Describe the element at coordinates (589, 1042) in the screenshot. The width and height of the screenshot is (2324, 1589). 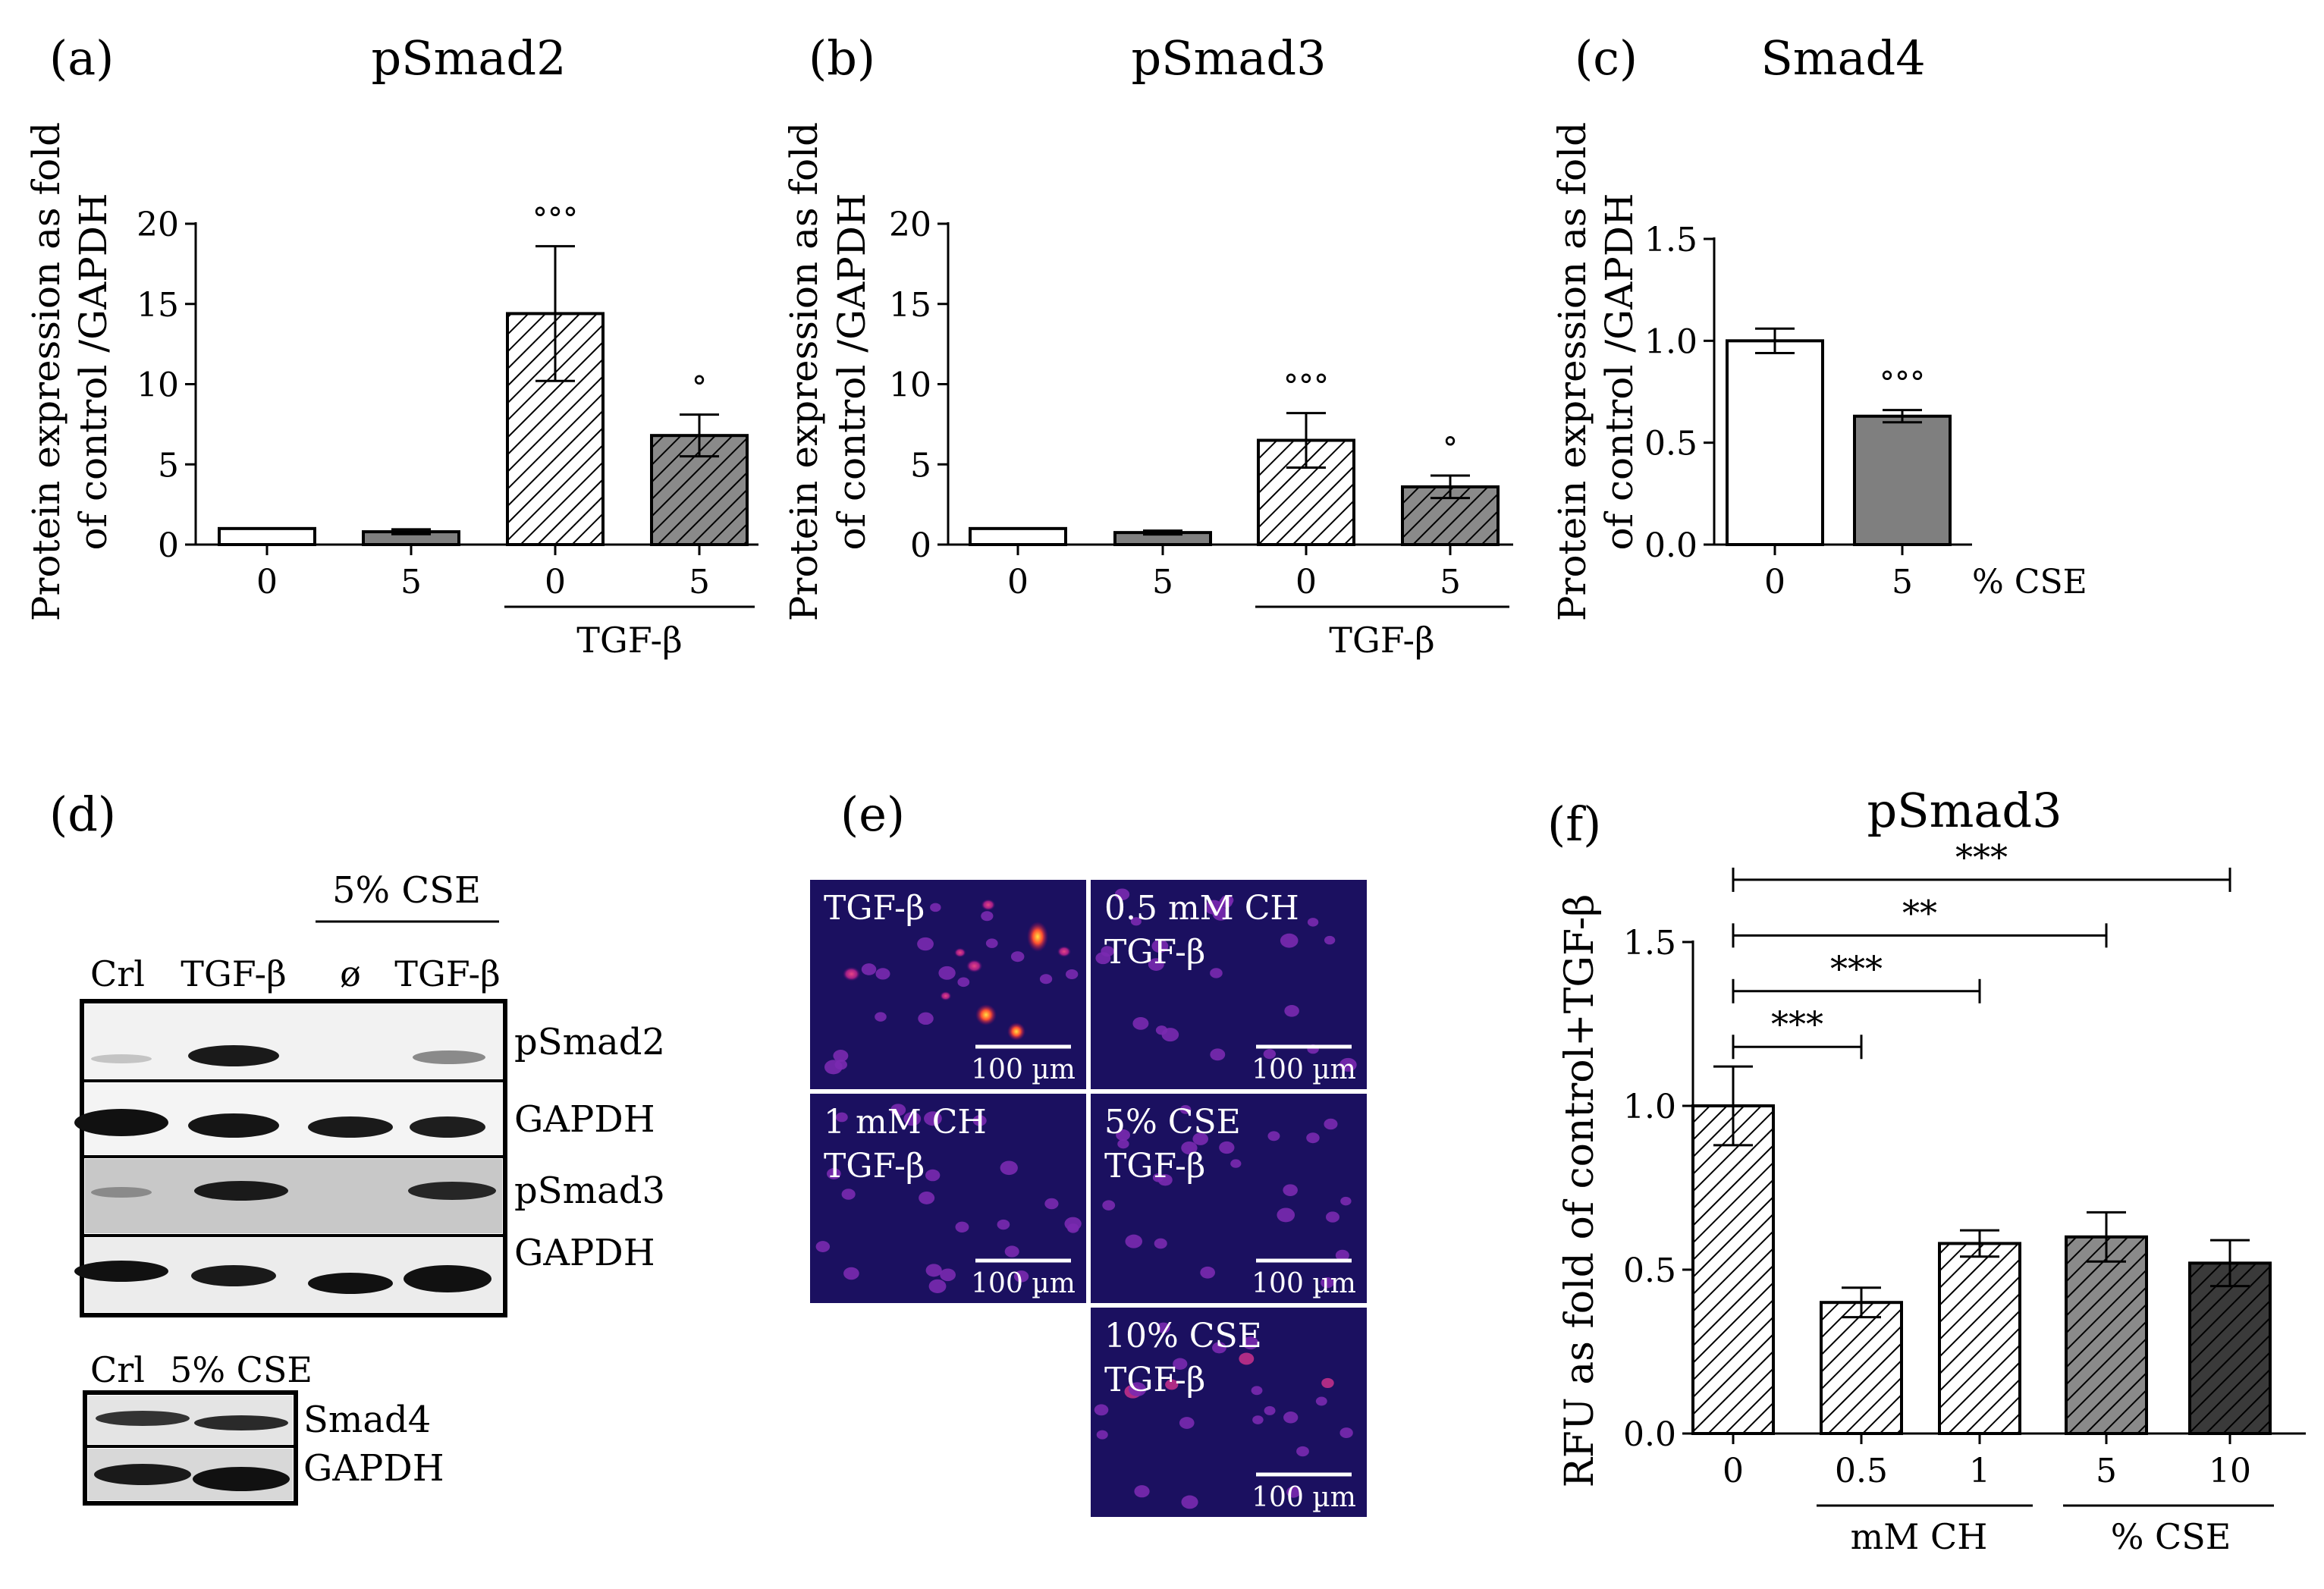
I see `blot-row-label: pSmad2` at that location.